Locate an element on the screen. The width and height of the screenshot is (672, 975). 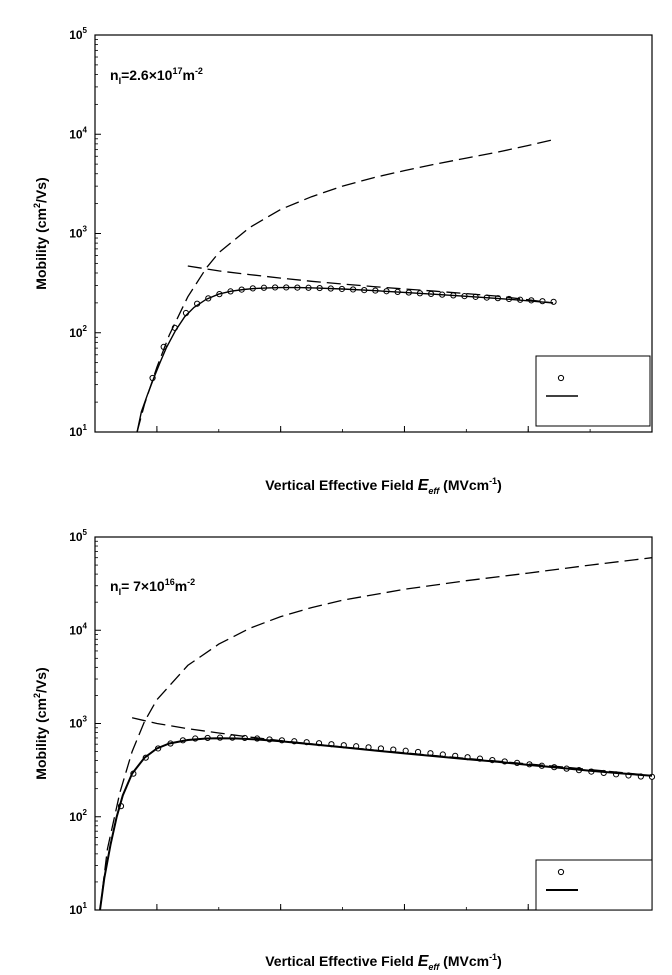
density-label: nI=2.6×1017m-2 is located at coordinates (156, 76).